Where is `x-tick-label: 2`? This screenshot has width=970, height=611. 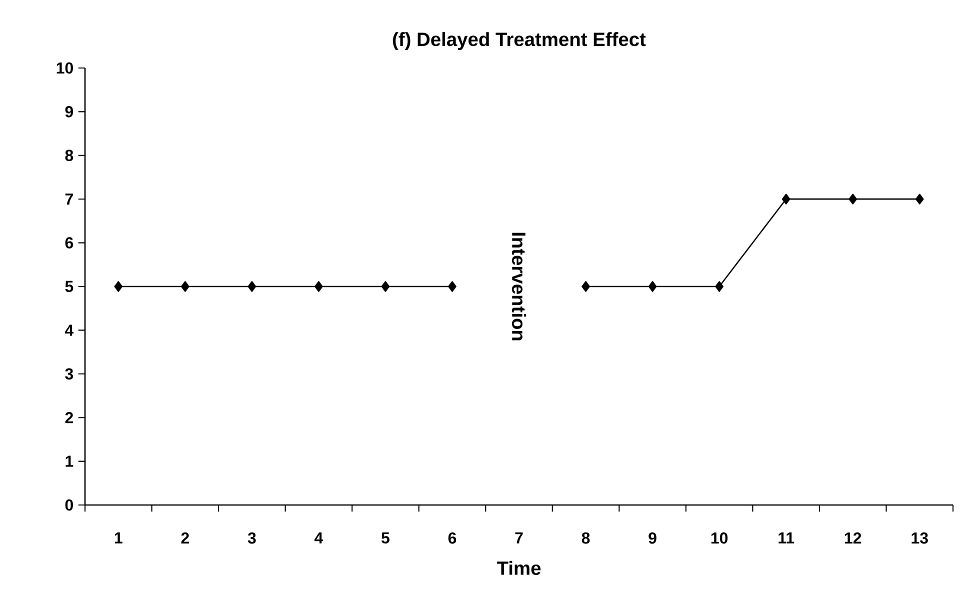
x-tick-label: 2 is located at coordinates (185, 538).